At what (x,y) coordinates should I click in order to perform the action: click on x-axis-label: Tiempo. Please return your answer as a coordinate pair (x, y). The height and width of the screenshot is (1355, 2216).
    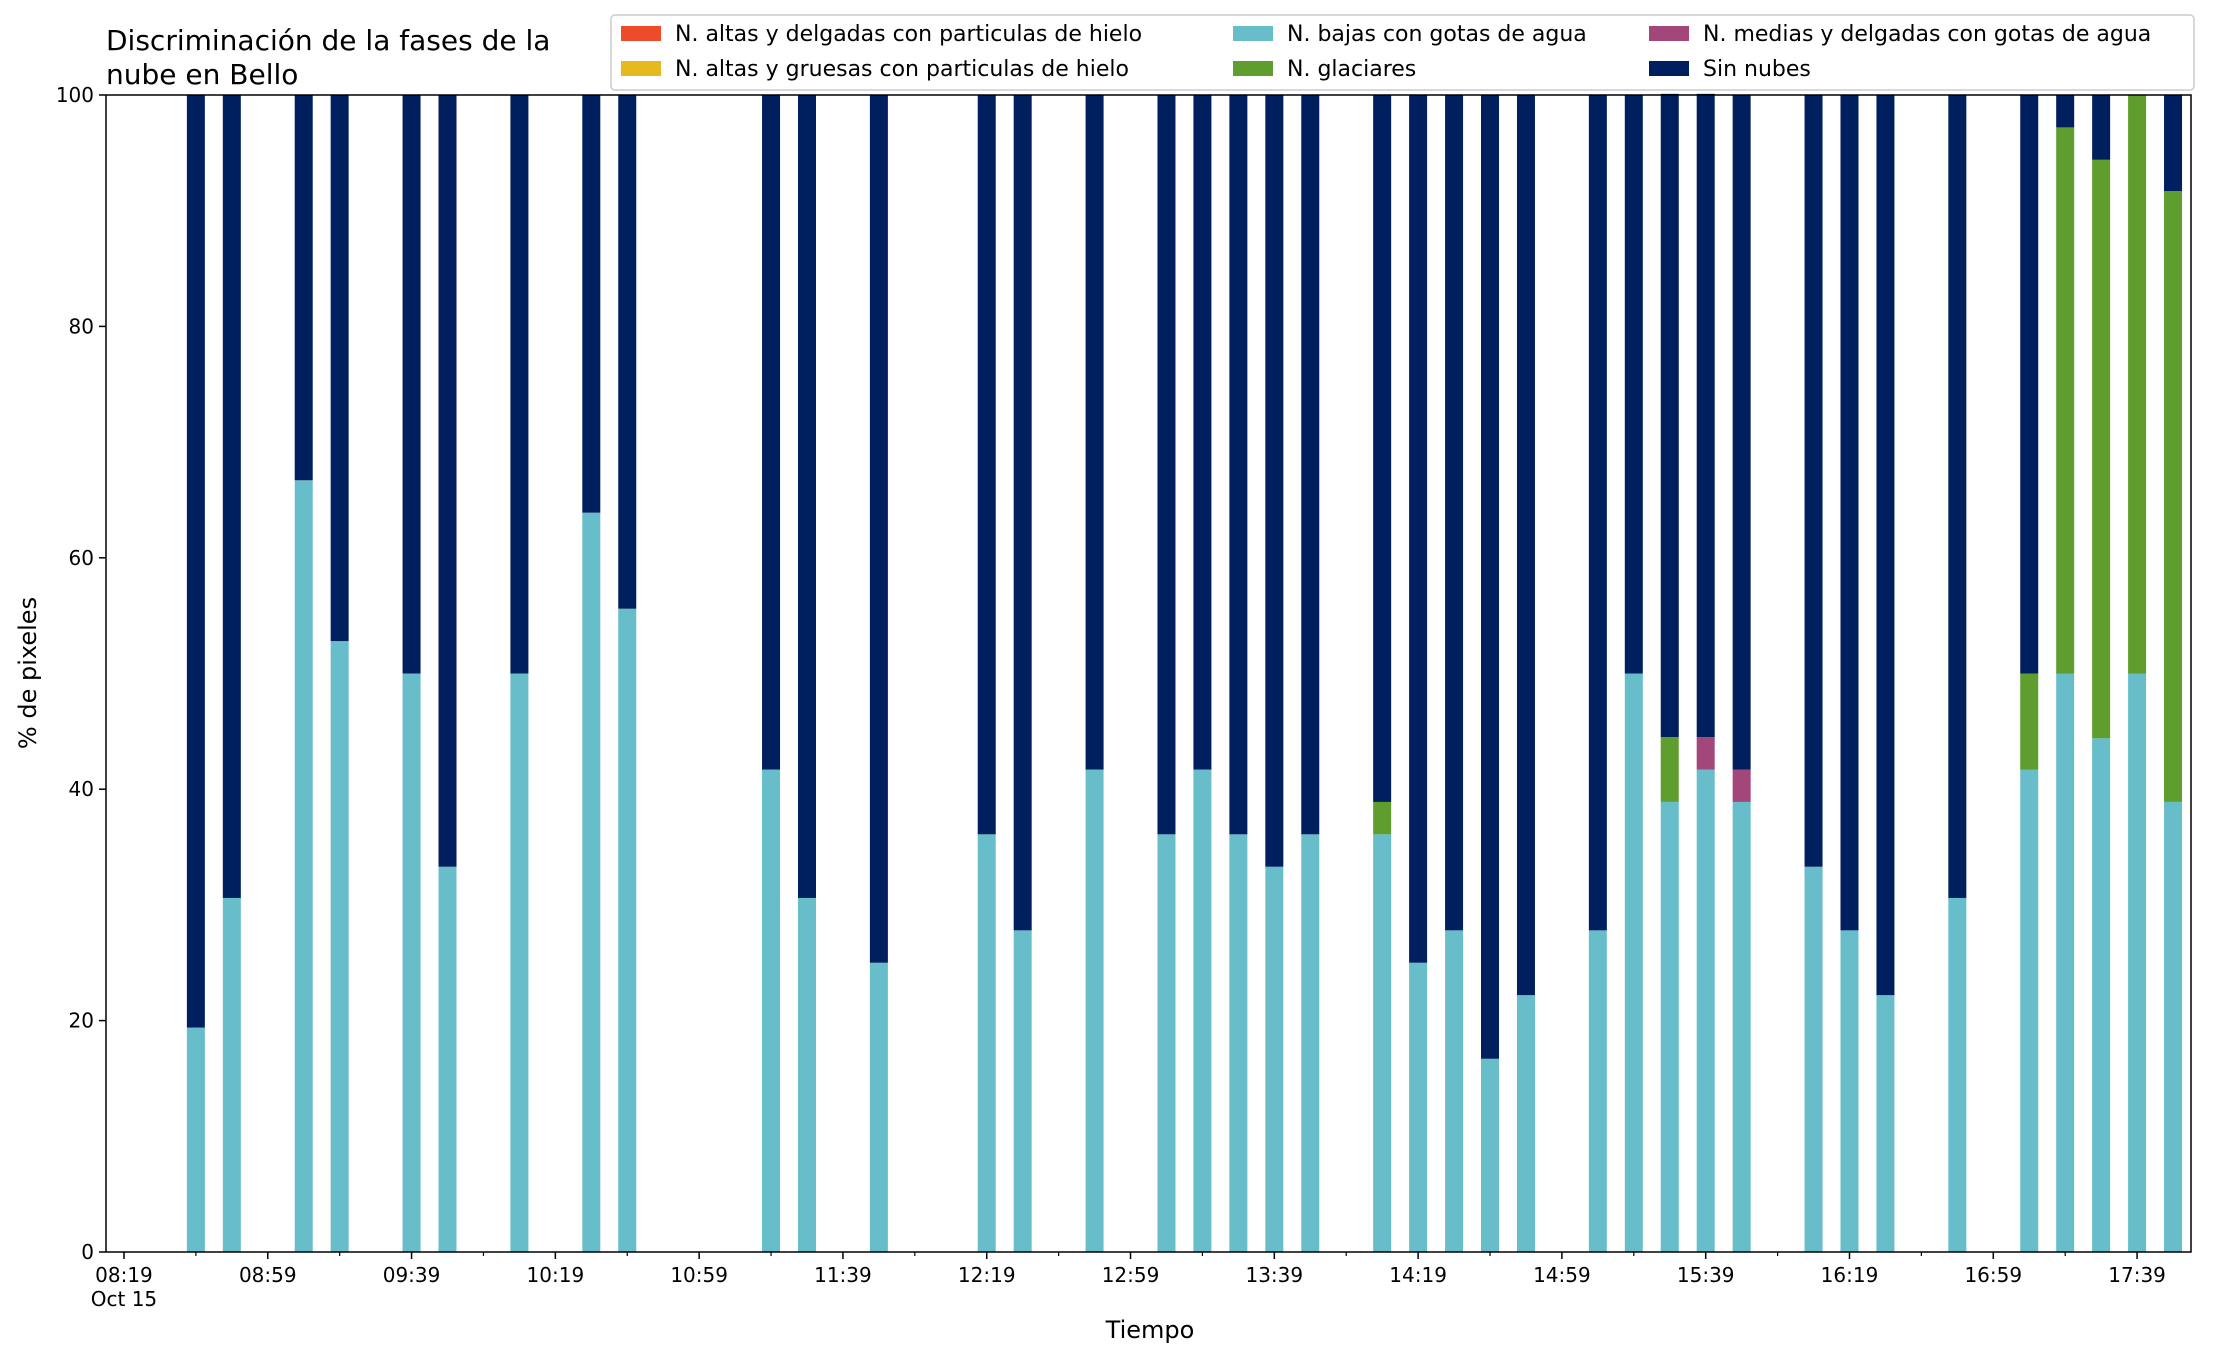
    Looking at the image, I should click on (1150, 1330).